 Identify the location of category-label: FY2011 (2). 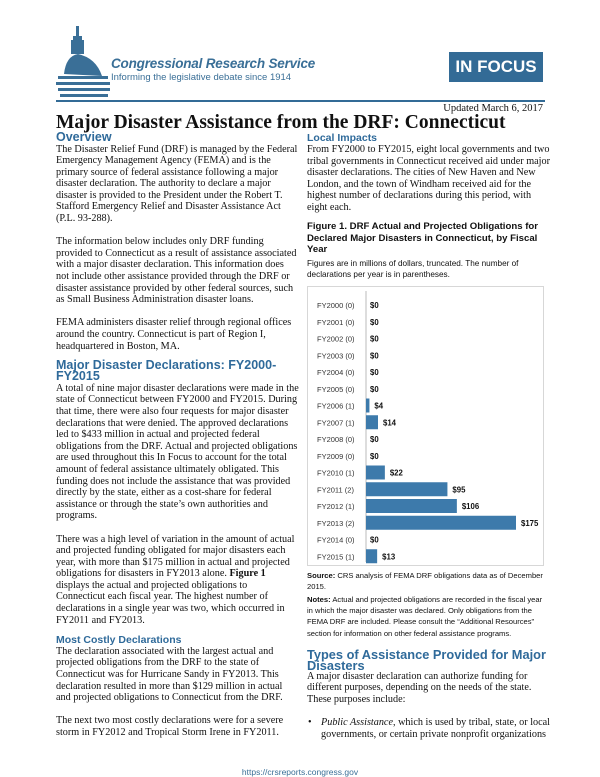
(335, 489).